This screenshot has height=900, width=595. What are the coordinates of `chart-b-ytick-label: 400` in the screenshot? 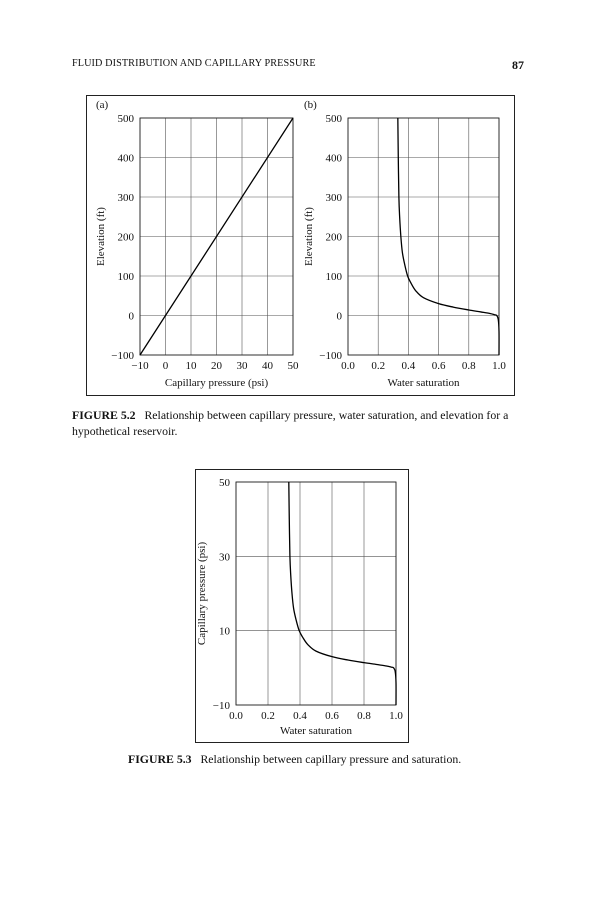 It's located at (334, 159).